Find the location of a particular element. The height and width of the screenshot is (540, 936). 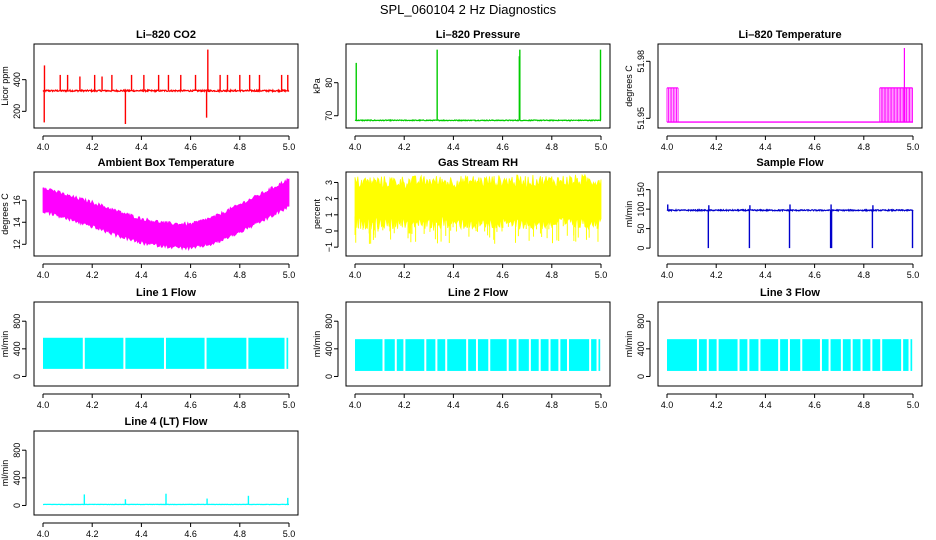

y-axis: 200 400 is located at coordinates (19, 95).